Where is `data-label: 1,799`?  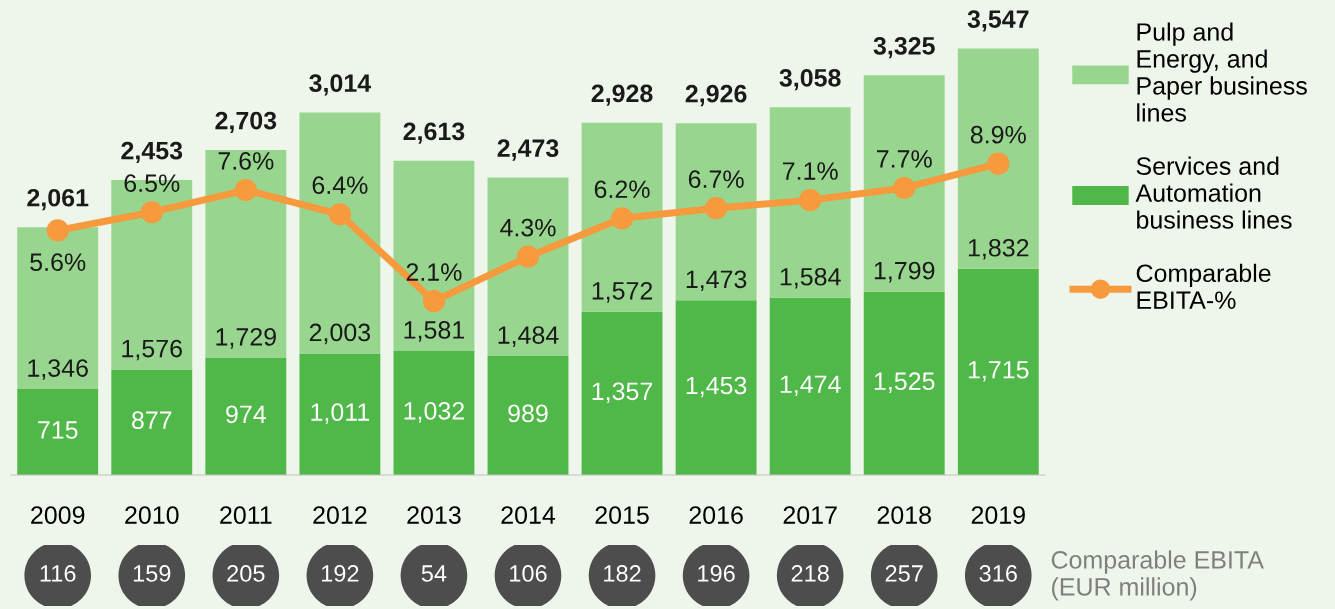 data-label: 1,799 is located at coordinates (904, 272).